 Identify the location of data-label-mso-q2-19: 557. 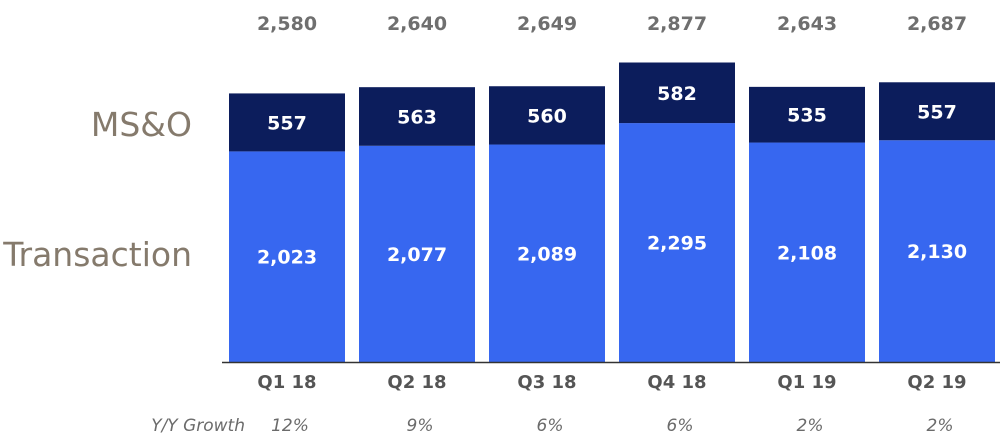
(937, 112).